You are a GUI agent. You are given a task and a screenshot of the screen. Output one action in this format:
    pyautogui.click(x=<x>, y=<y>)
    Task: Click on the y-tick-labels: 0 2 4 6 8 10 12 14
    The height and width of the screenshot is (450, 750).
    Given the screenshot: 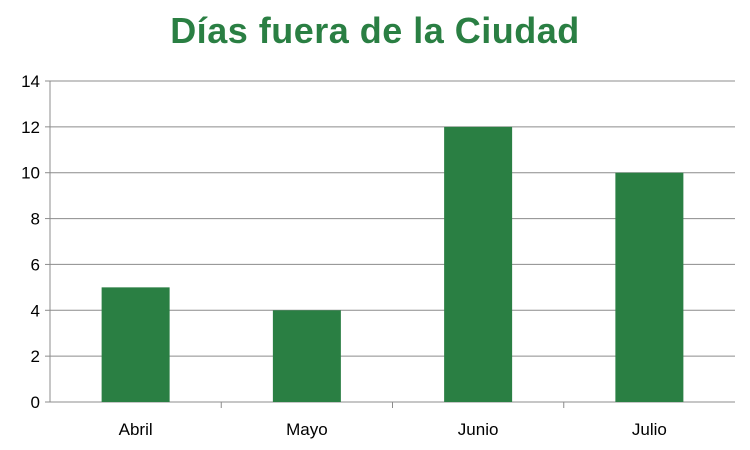 What is the action you would take?
    pyautogui.click(x=30, y=242)
    